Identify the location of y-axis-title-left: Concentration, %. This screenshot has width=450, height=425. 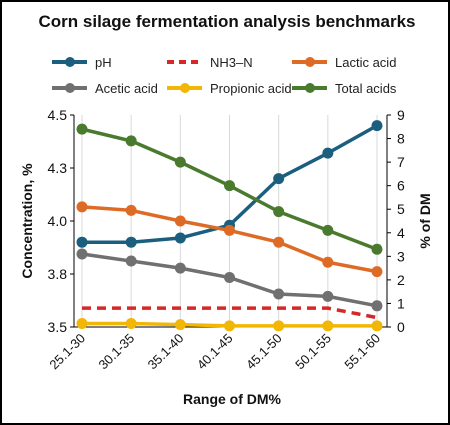
(27, 221).